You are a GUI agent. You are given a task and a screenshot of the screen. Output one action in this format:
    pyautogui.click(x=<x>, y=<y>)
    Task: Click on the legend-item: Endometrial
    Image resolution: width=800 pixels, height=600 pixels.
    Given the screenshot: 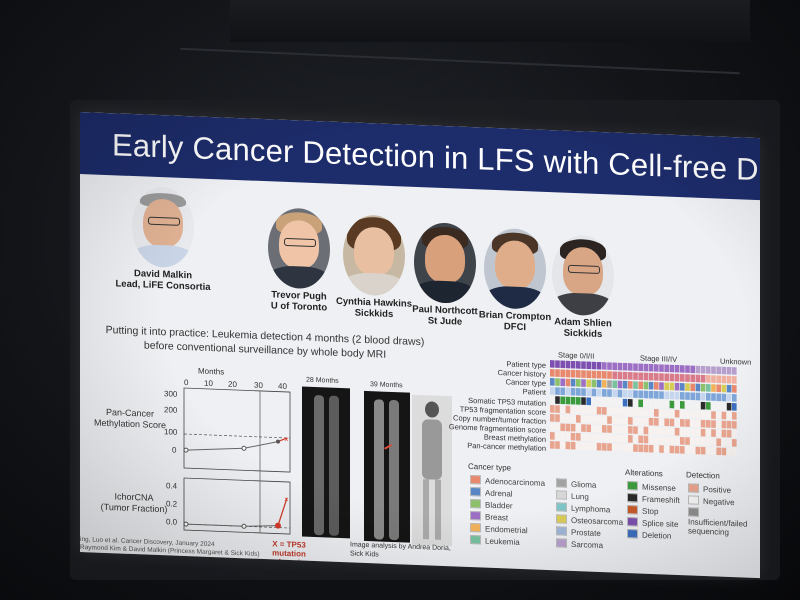 What is the action you would take?
    pyautogui.click(x=499, y=529)
    